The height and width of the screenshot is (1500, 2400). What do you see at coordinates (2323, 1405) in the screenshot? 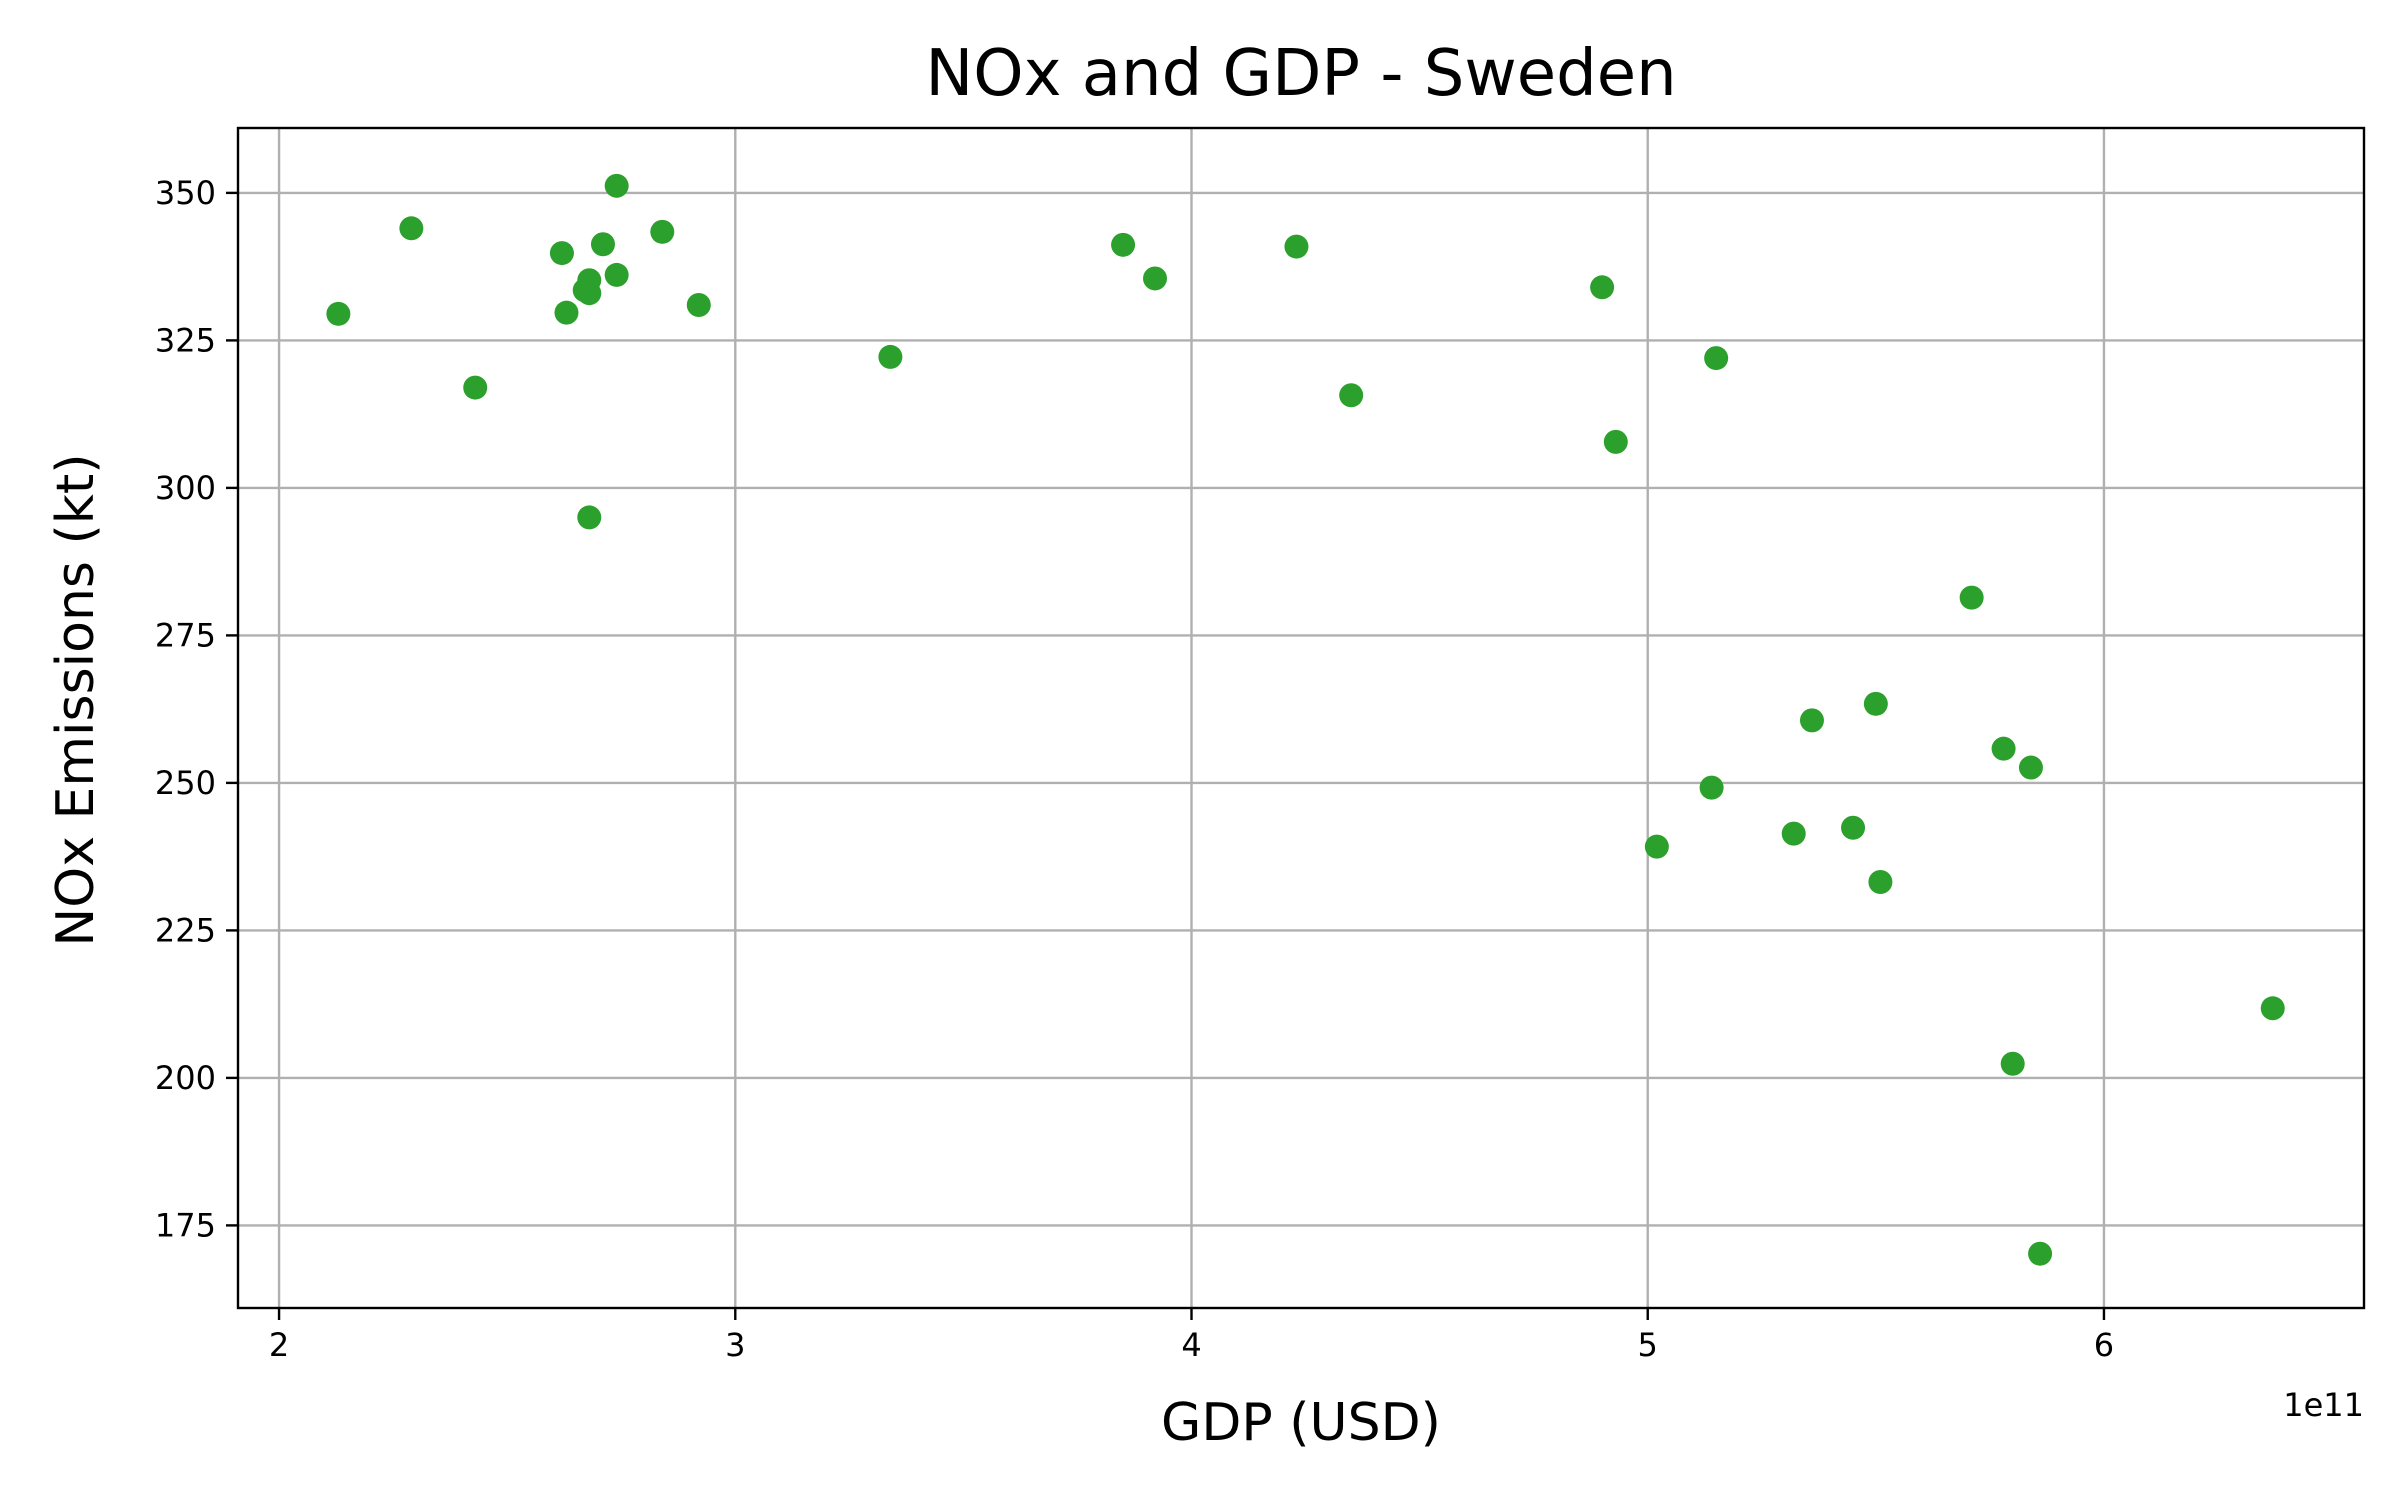
I see `x-axis-offset-label: 1e11` at bounding box center [2323, 1405].